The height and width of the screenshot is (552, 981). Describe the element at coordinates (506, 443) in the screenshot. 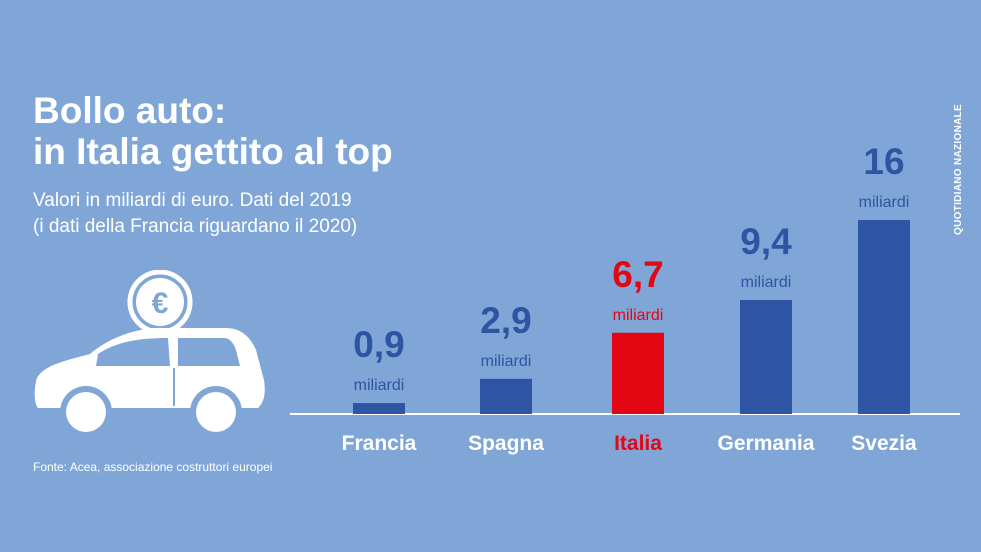

I see `category-label-spagna: Spagna` at that location.